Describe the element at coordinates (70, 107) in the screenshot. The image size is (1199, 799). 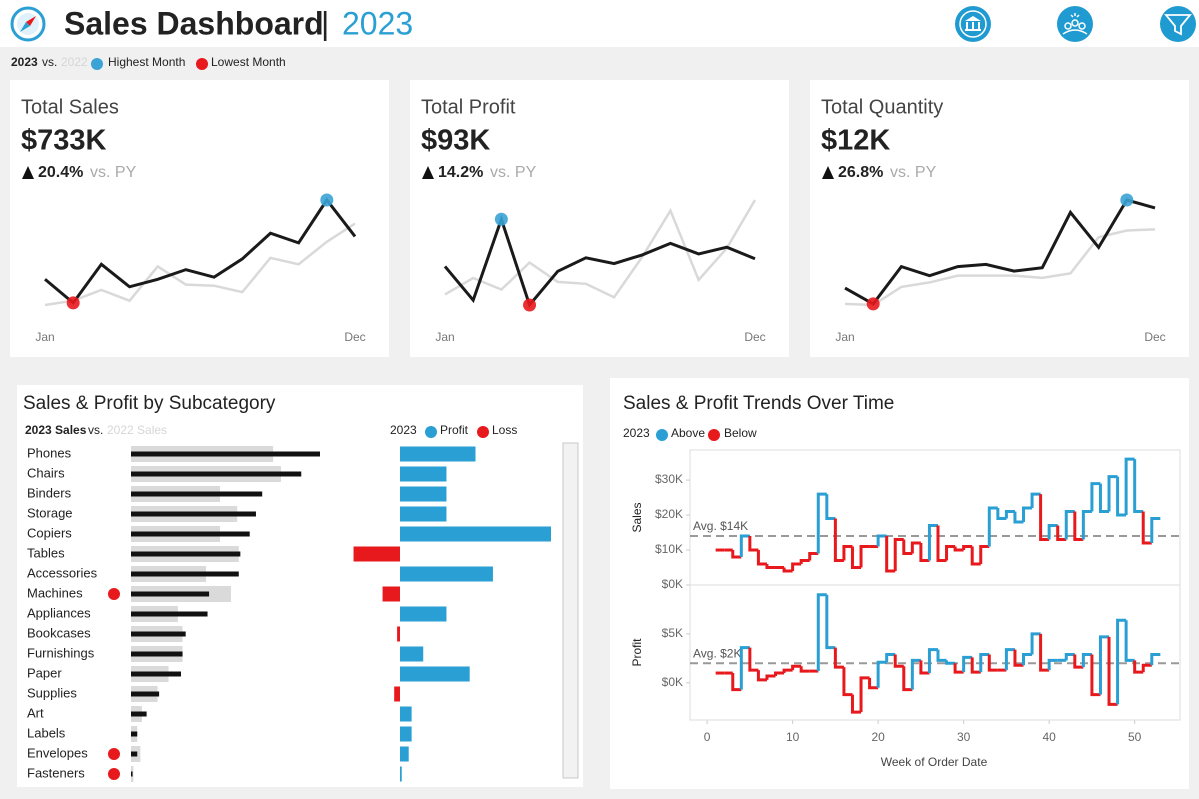
I see `kpi-title: Total Sales` at that location.